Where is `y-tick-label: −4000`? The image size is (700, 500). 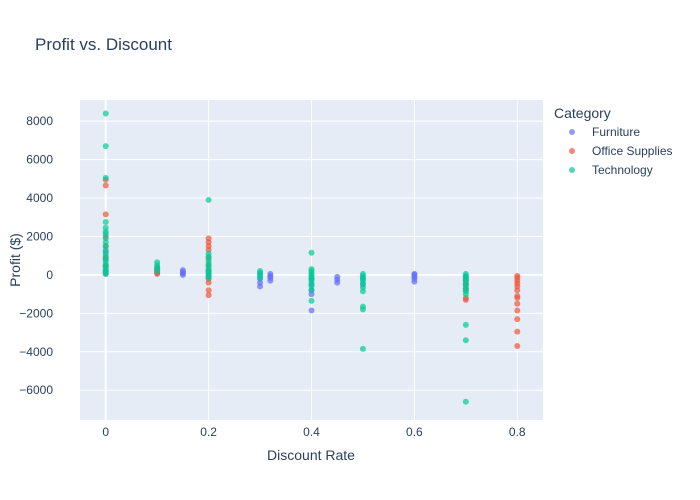 y-tick-label: −4000 is located at coordinates (36, 352).